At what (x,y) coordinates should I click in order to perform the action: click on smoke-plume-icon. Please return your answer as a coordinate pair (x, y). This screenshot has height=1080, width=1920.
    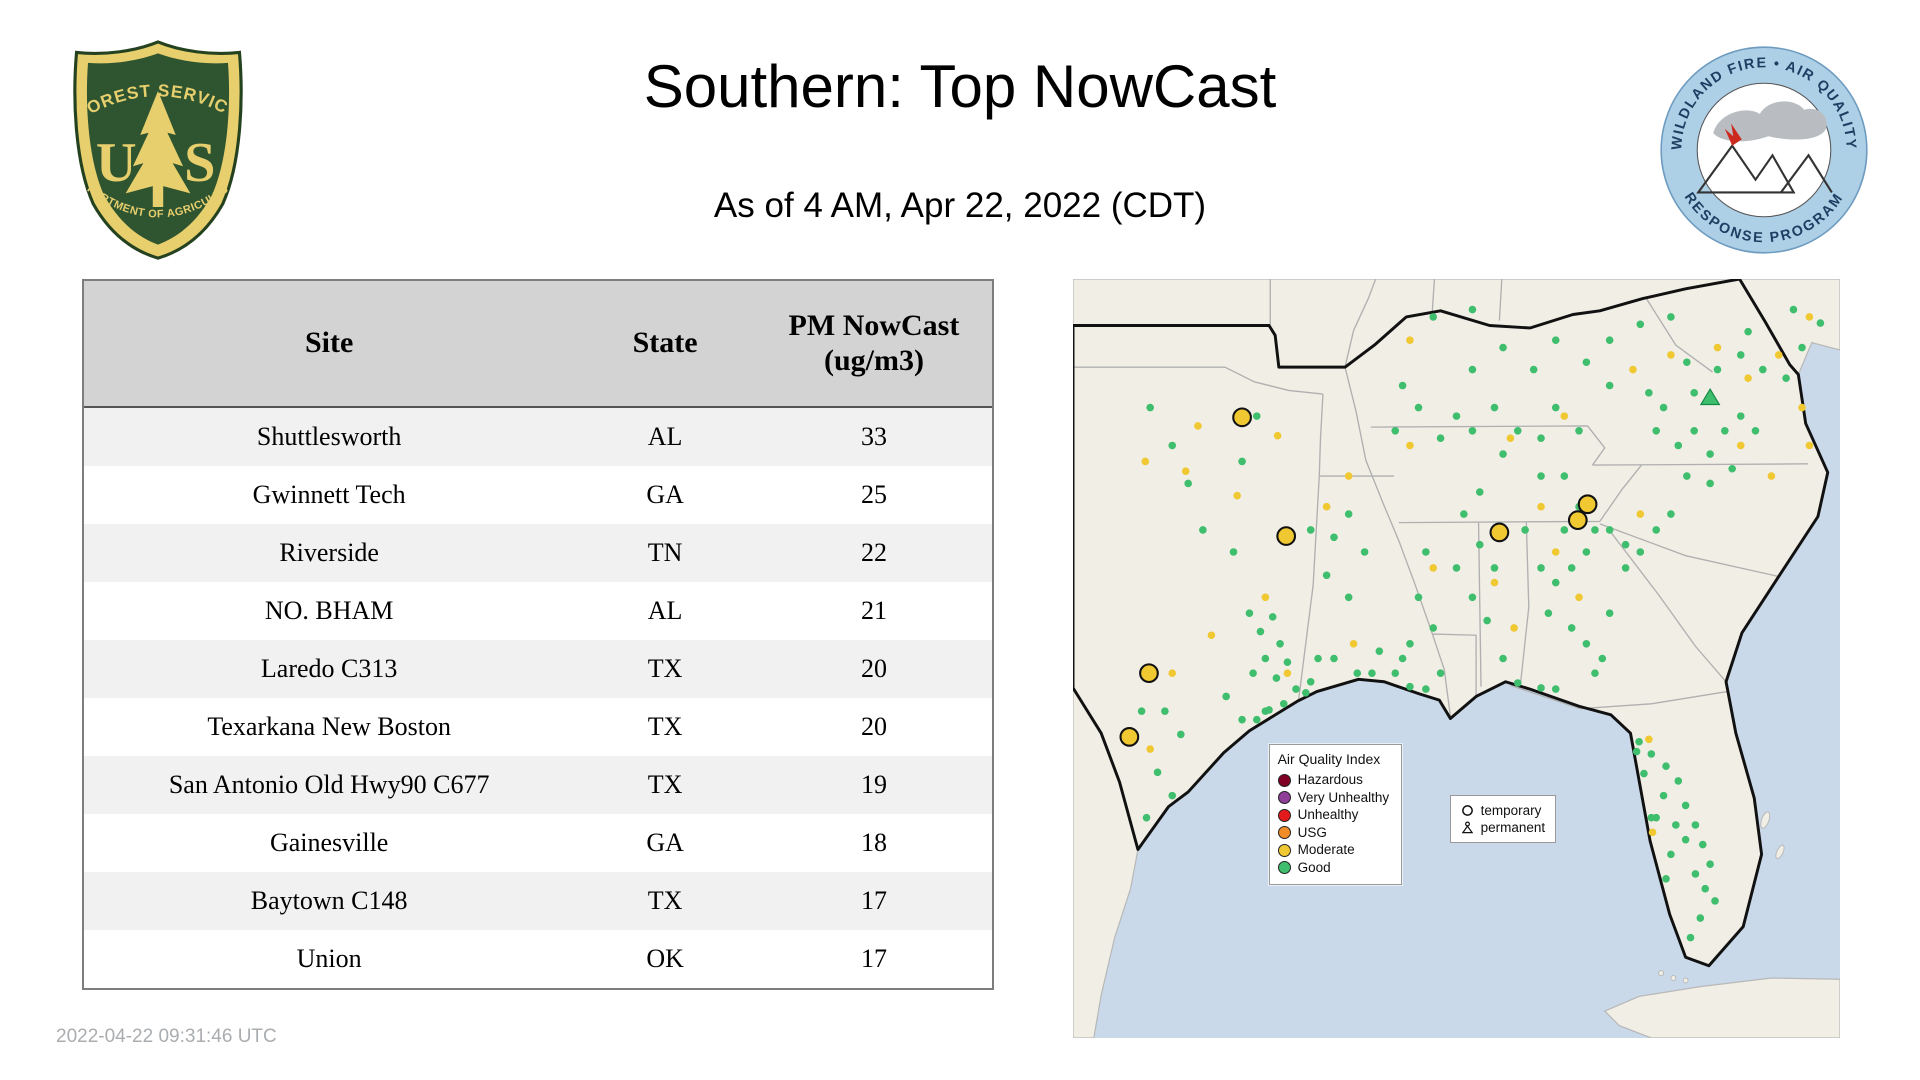
    Looking at the image, I should click on (1770, 121).